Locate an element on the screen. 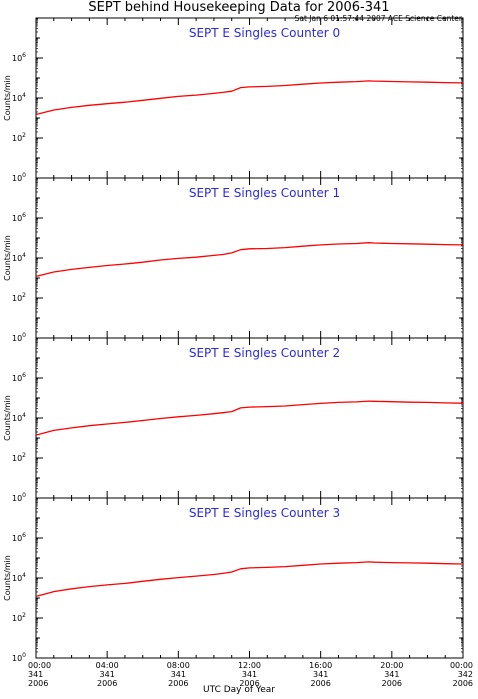  x-tick-label-time: 12:00 is located at coordinates (249, 665).